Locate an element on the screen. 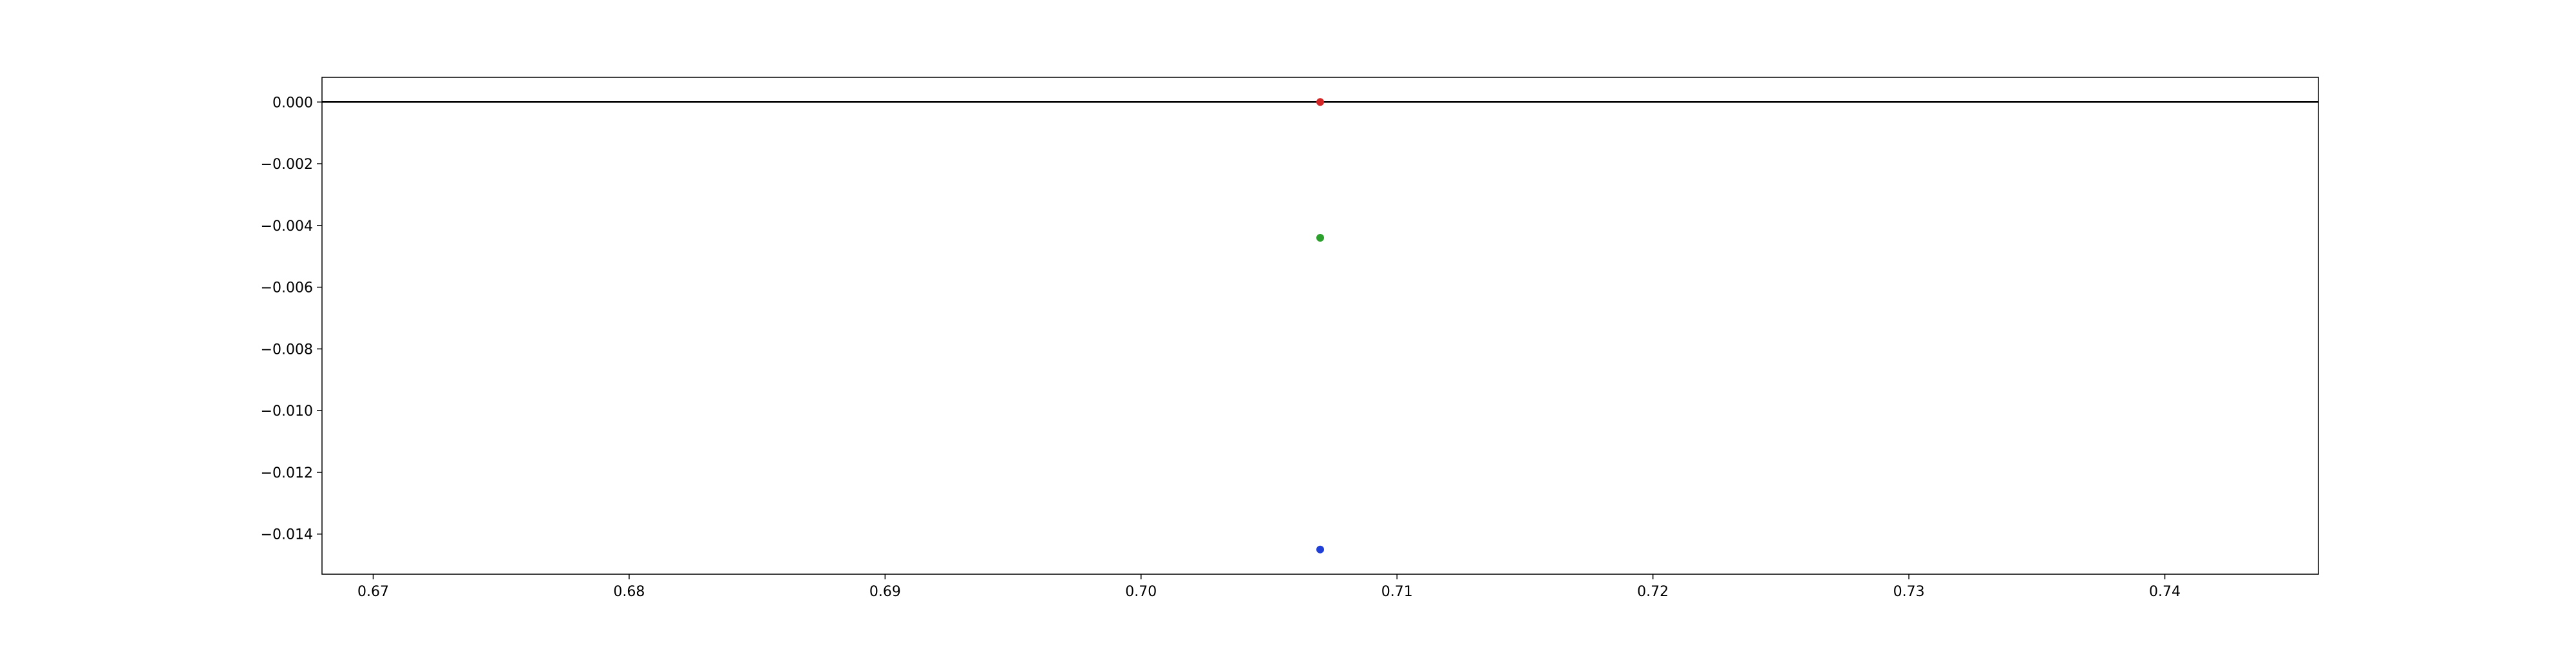 This screenshot has height=647, width=2576. x-axis: 0.67 0.68 0.69 0.70 0.71 0.72 0.73 0.74 is located at coordinates (1269, 587).